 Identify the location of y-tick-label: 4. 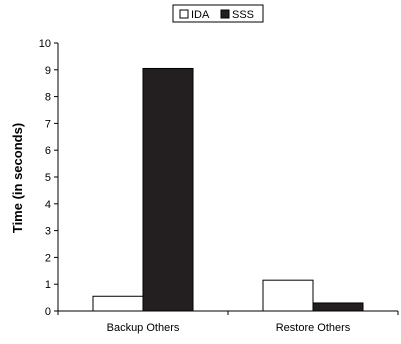
(48, 205).